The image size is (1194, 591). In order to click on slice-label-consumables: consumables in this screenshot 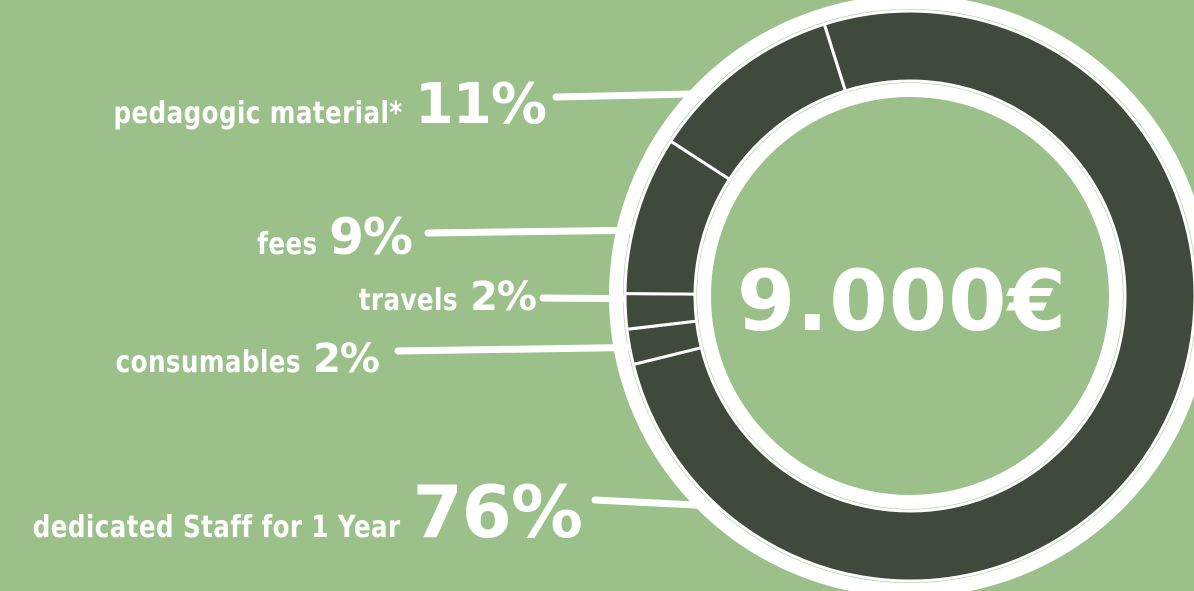, I will do `click(208, 362)`.